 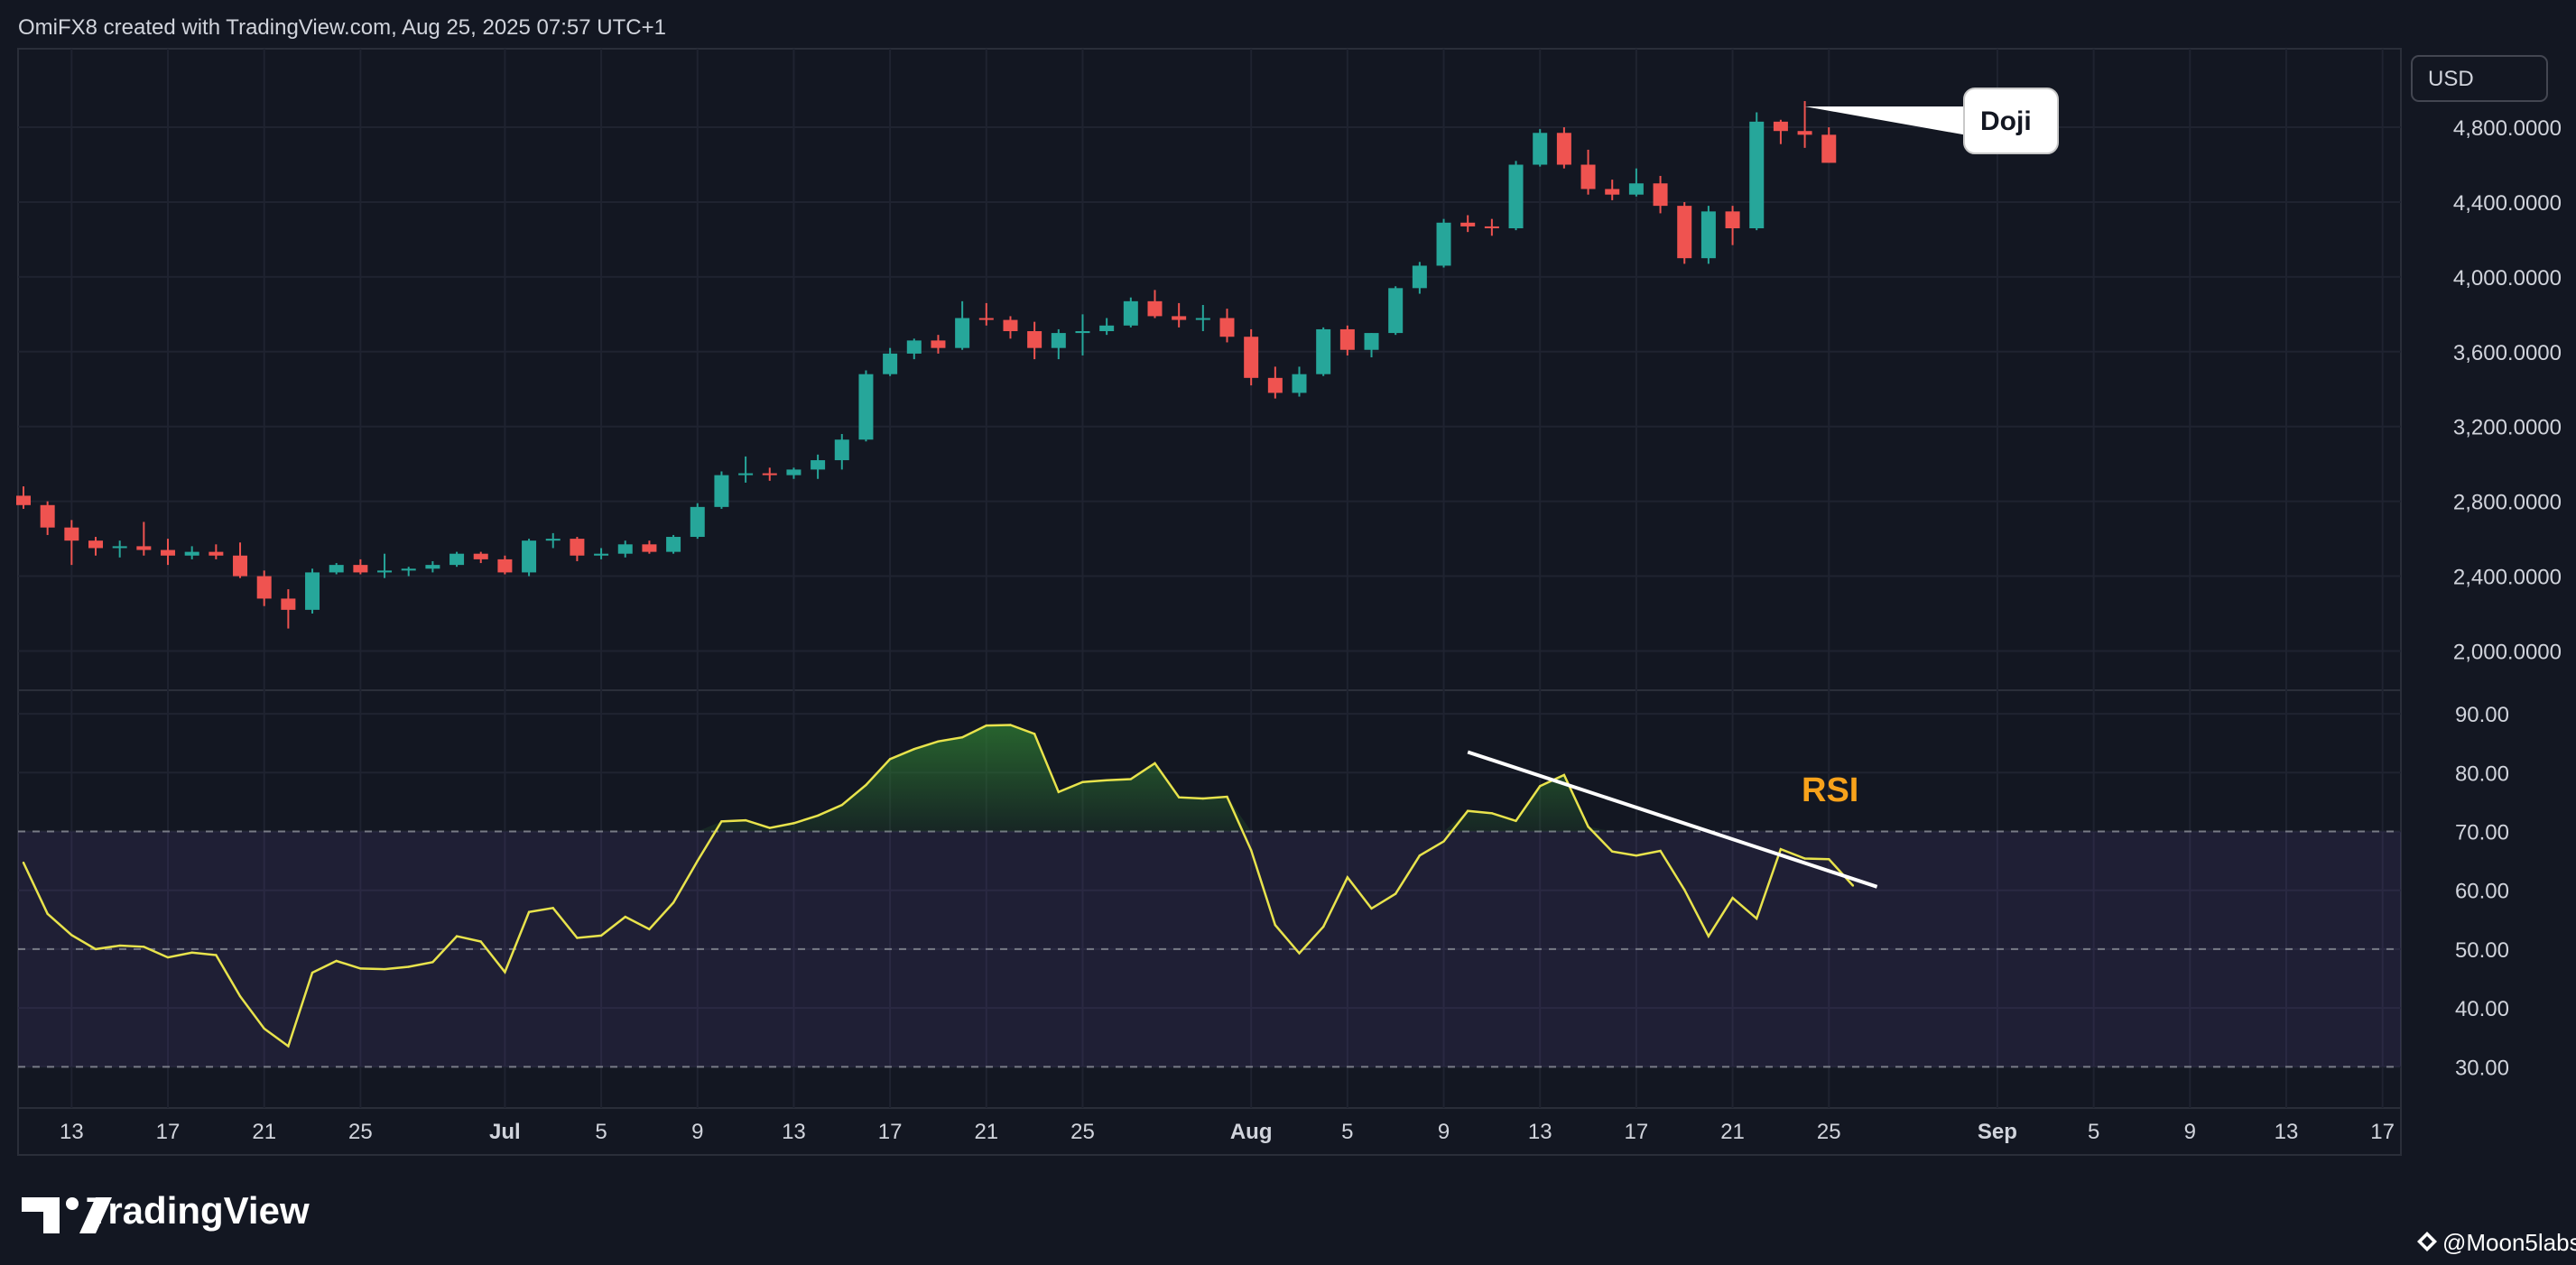 What do you see at coordinates (2507, 428) in the screenshot?
I see `price-tick-label: 3,200.0000` at bounding box center [2507, 428].